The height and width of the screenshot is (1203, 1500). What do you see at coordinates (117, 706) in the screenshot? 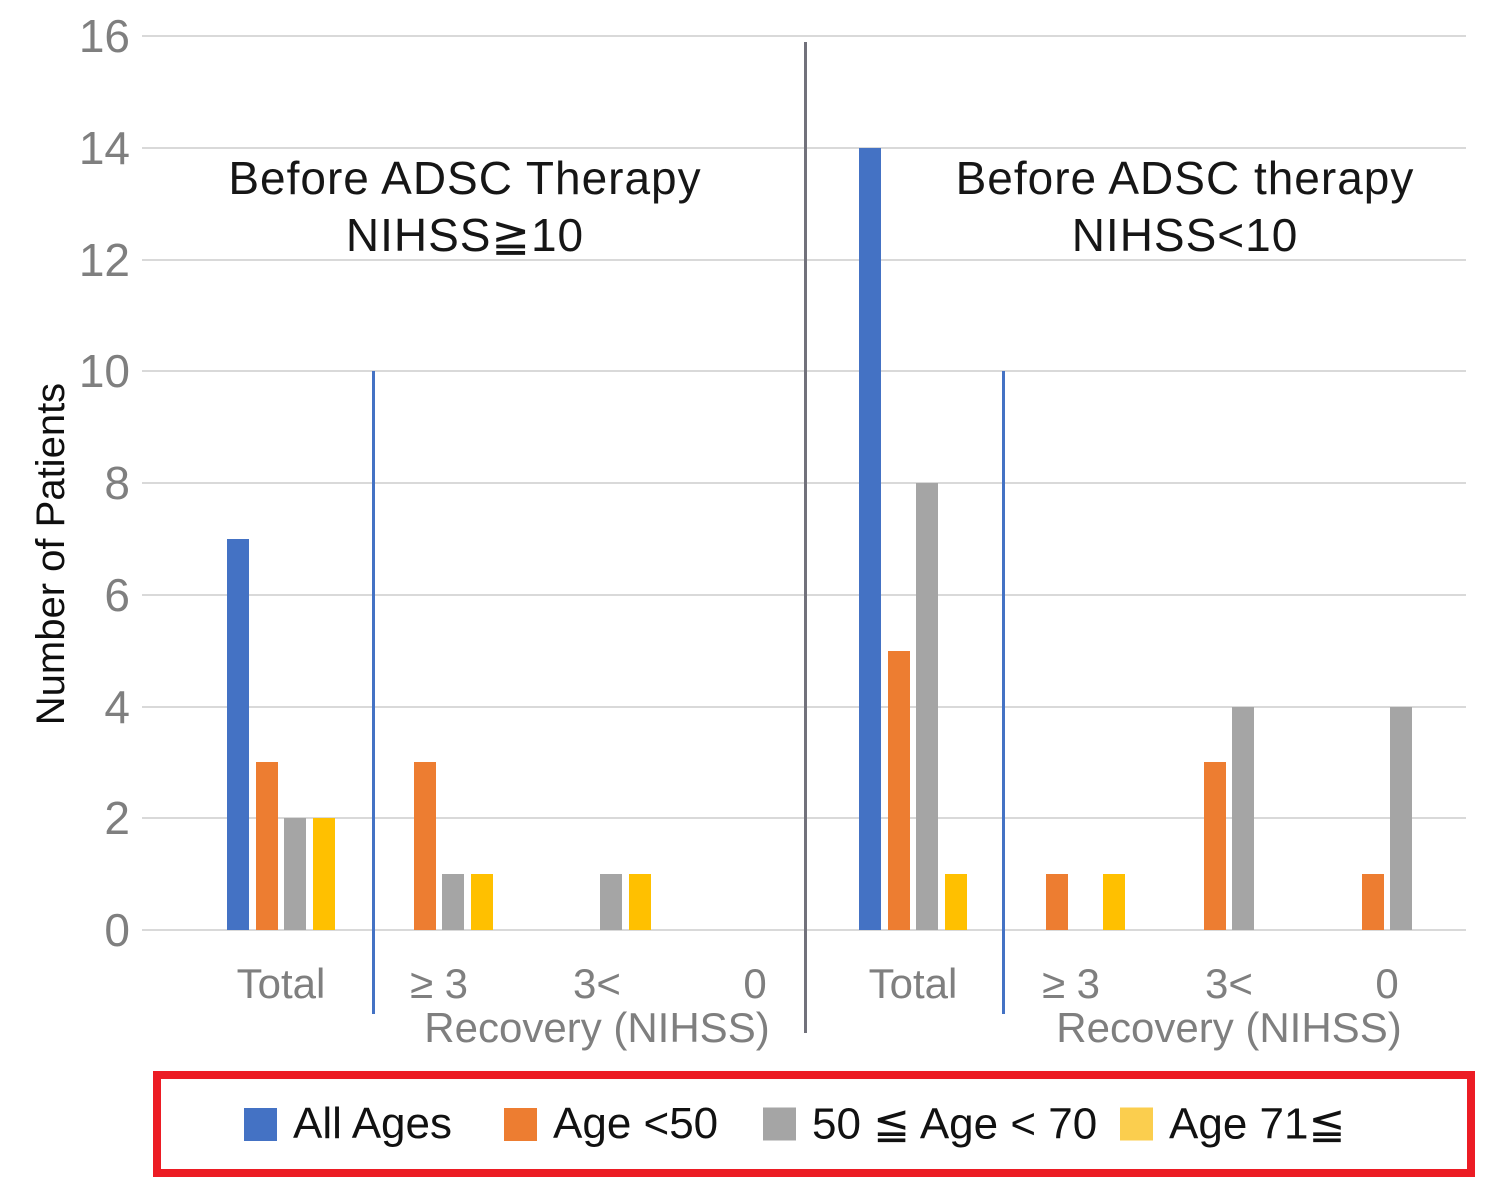
I see `y-tick-label: 4` at bounding box center [117, 706].